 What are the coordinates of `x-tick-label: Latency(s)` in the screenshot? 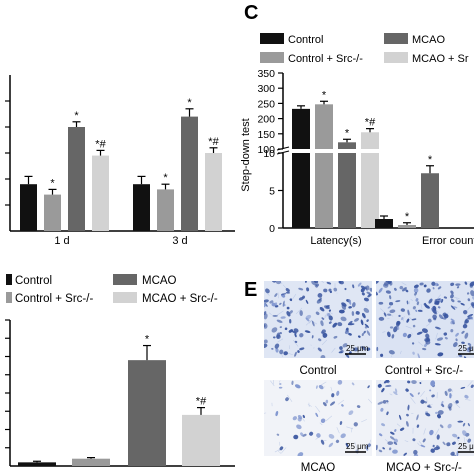 It's located at (335, 241).